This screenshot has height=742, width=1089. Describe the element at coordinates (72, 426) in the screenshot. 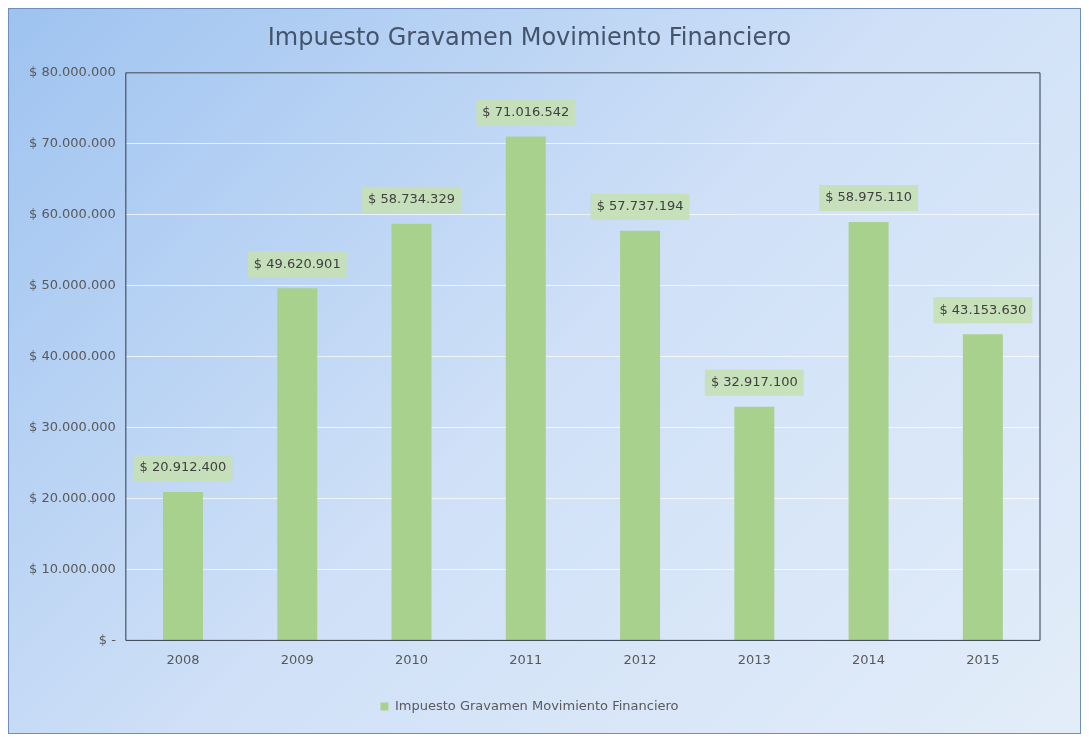

I see `y-tick-label: $ 30.000.000` at that location.